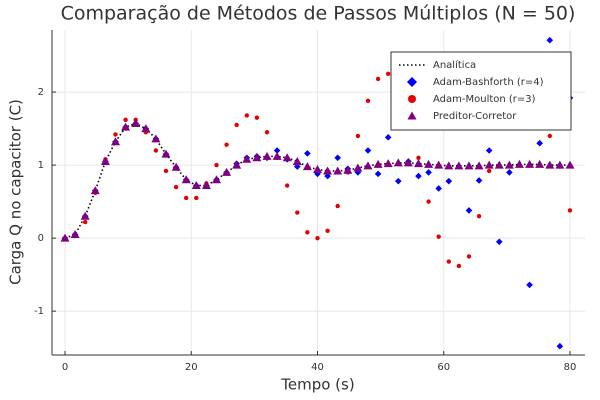 This screenshot has height=400, width=600. What do you see at coordinates (41, 92) in the screenshot?
I see `y-tick-label: 2` at bounding box center [41, 92].